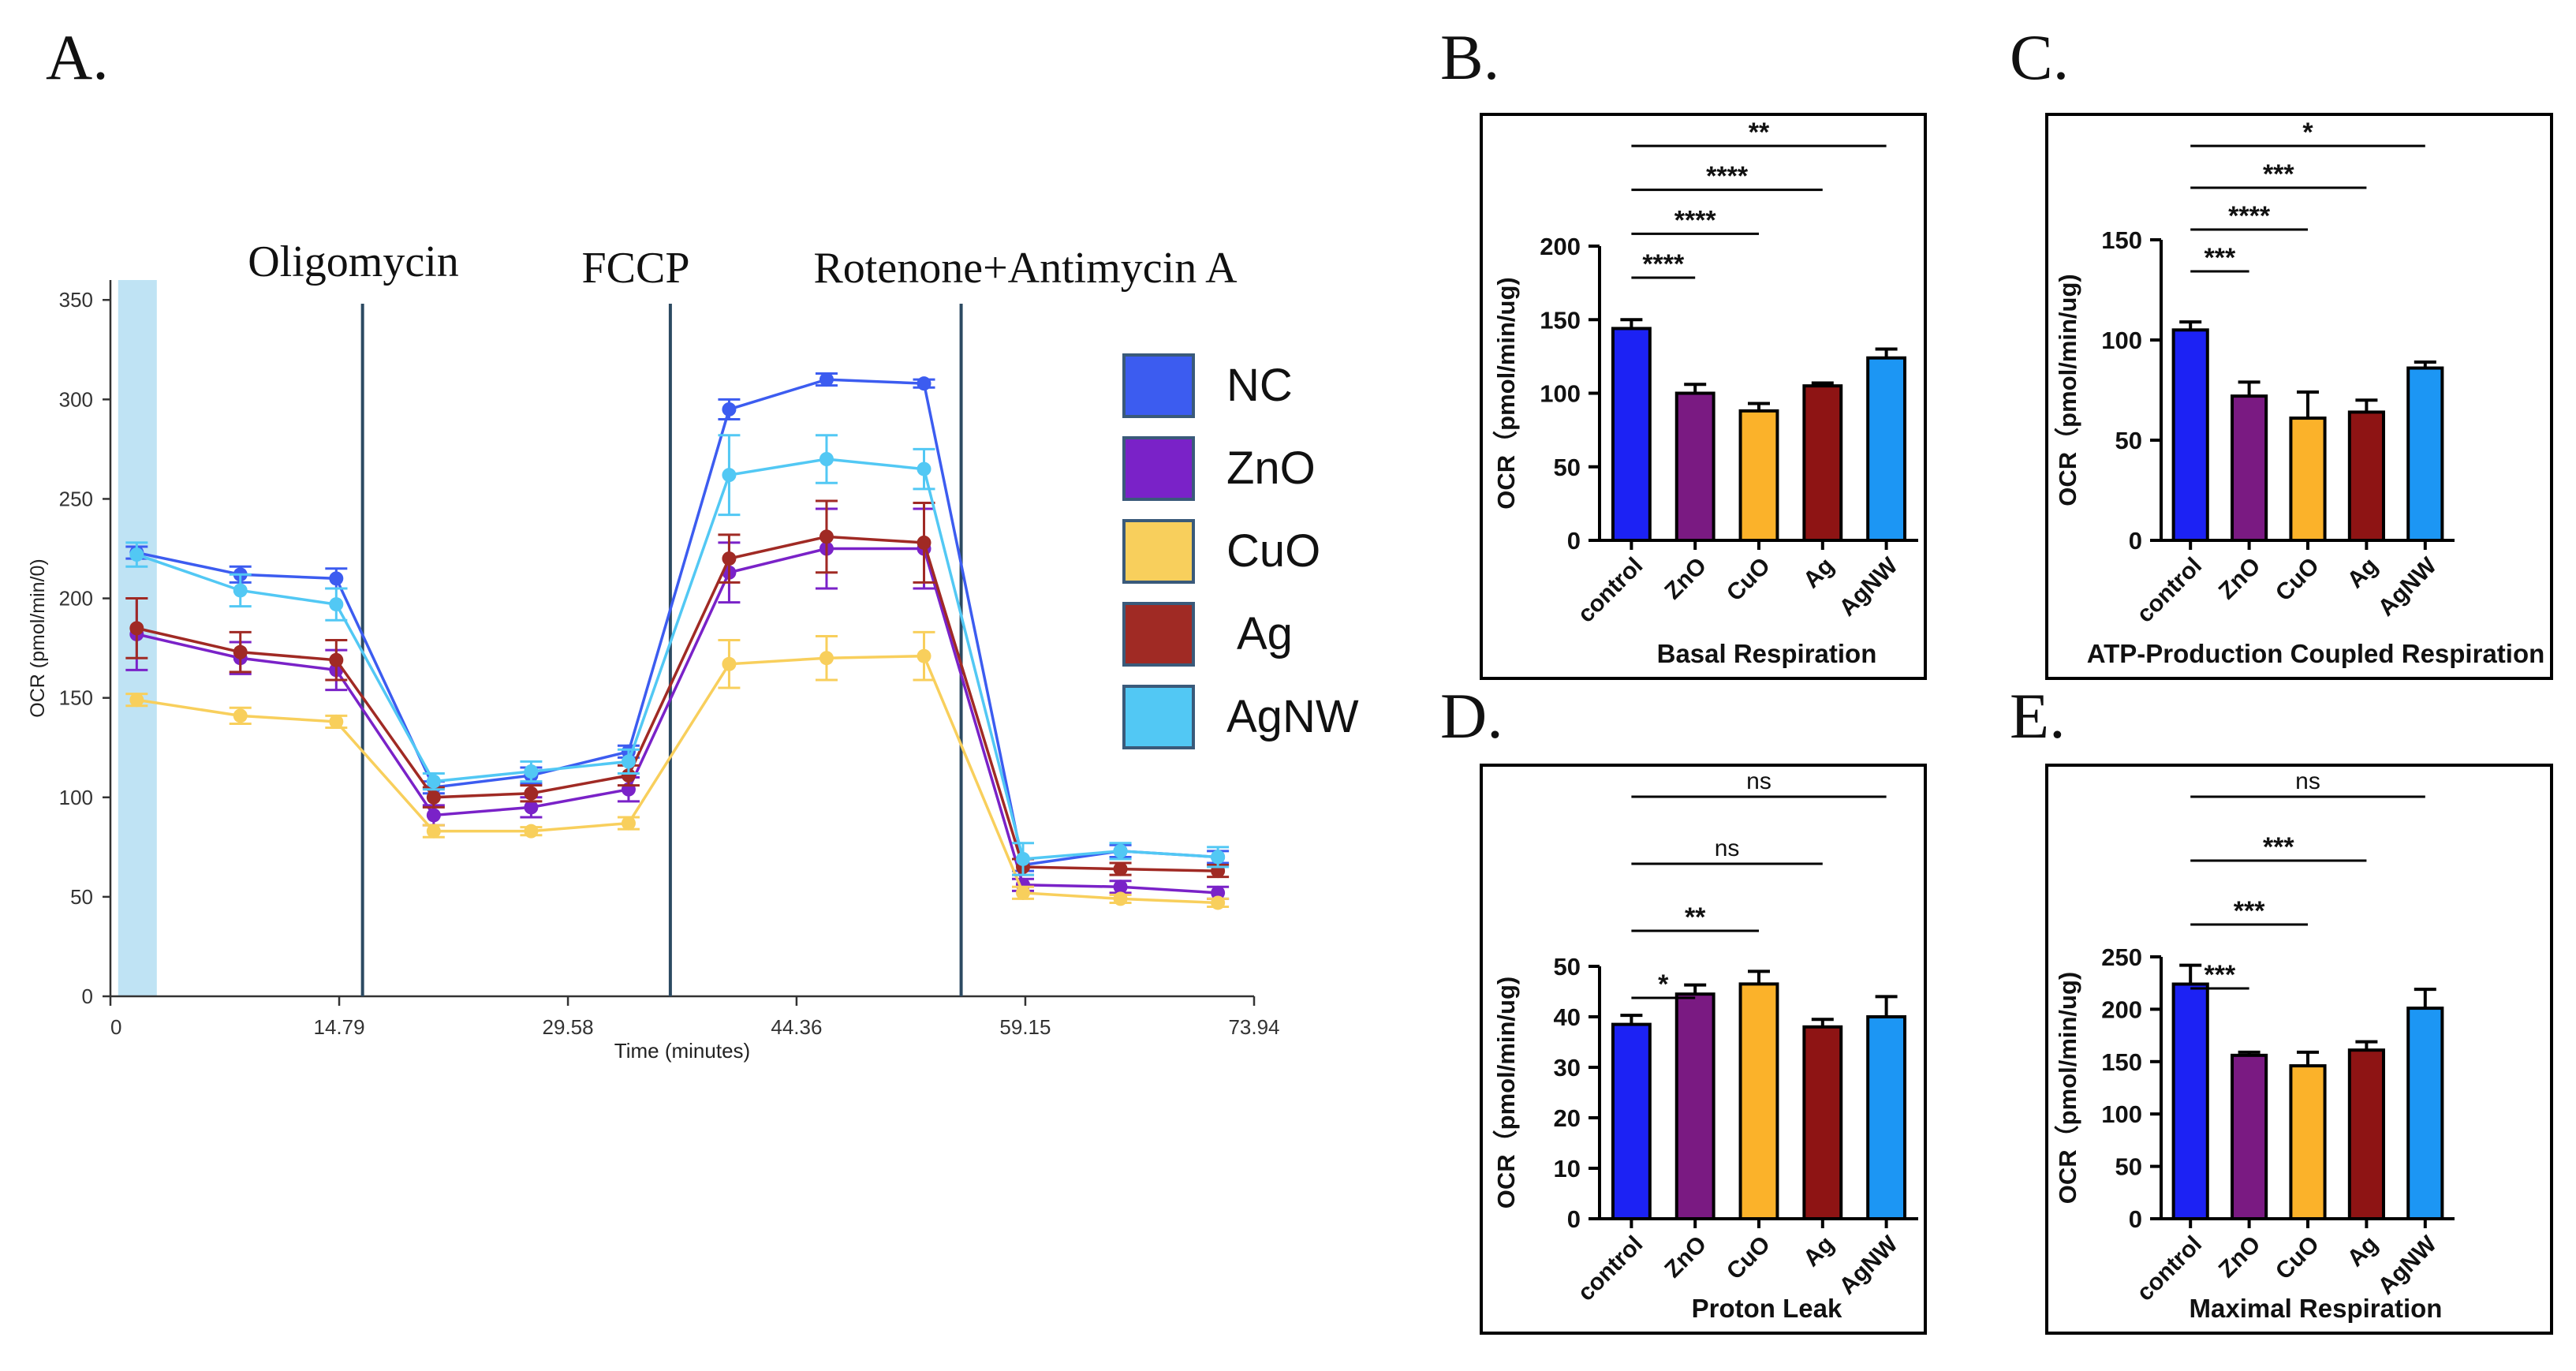  Describe the element at coordinates (2307, 133) in the screenshot. I see `significance-label: *` at that location.